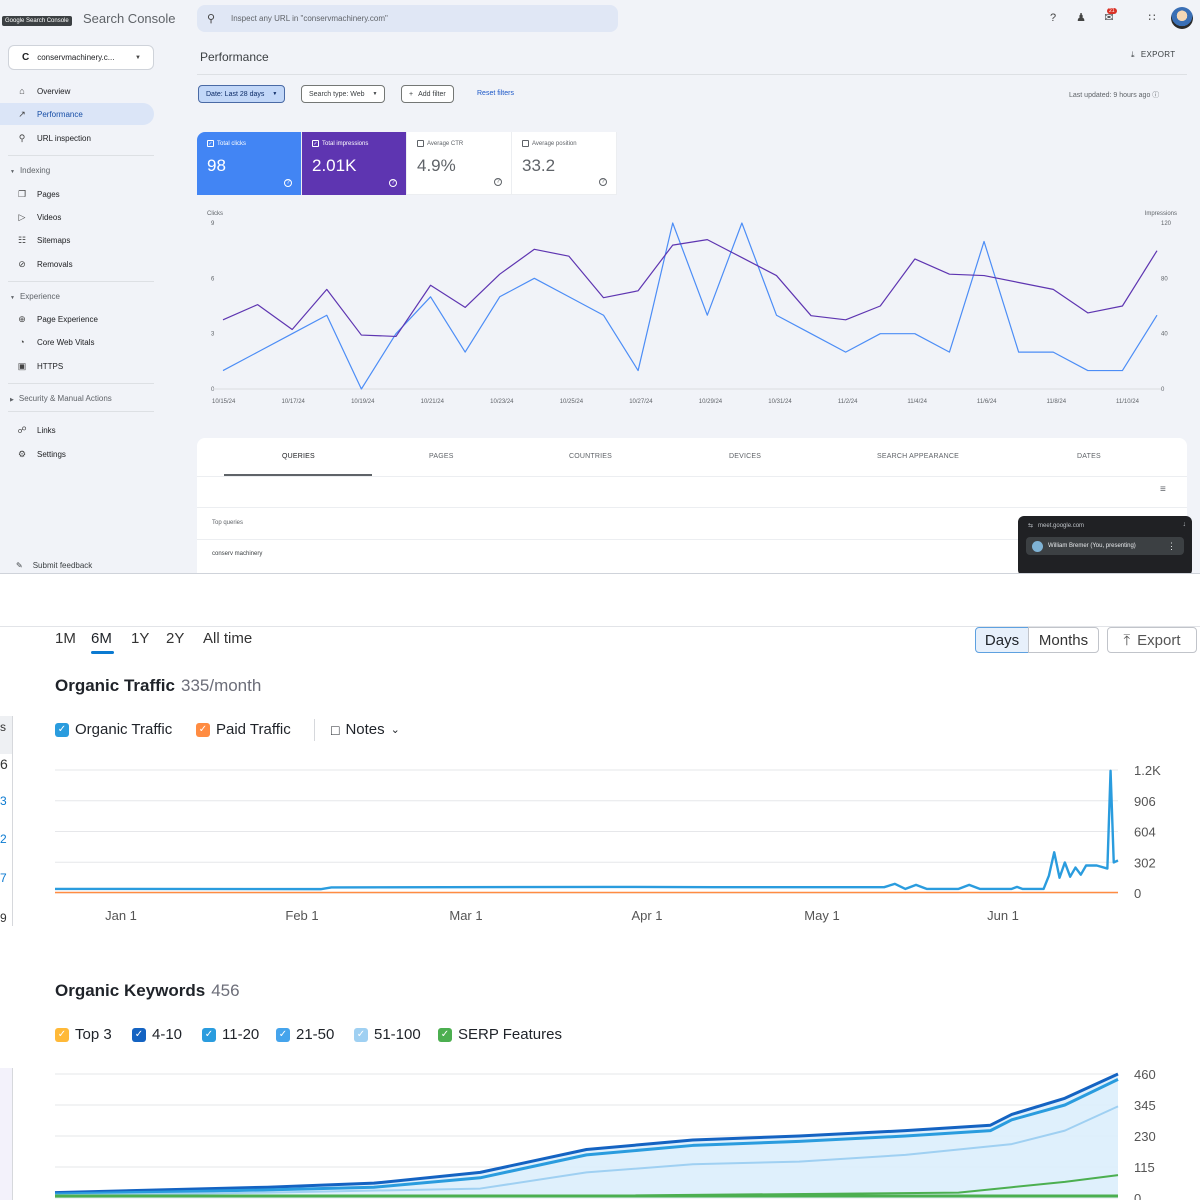  I want to click on date-filter-chip: Date: Last 28 days ▼, so click(242, 94).